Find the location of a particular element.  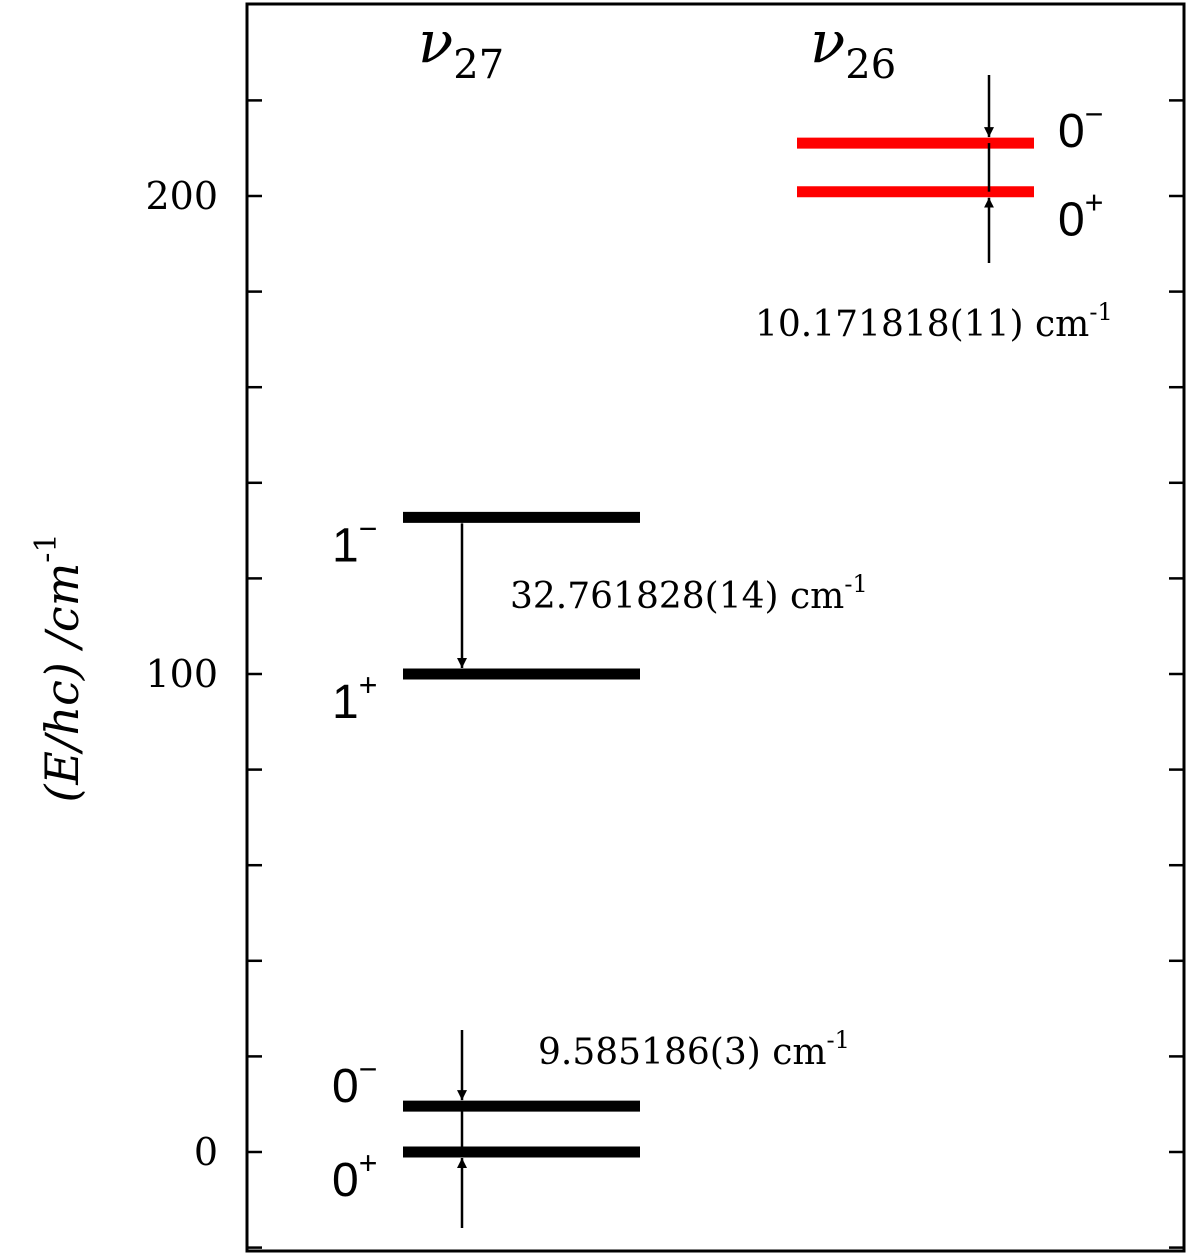

column-header-nu26: ν26 is located at coordinates (853, 48).